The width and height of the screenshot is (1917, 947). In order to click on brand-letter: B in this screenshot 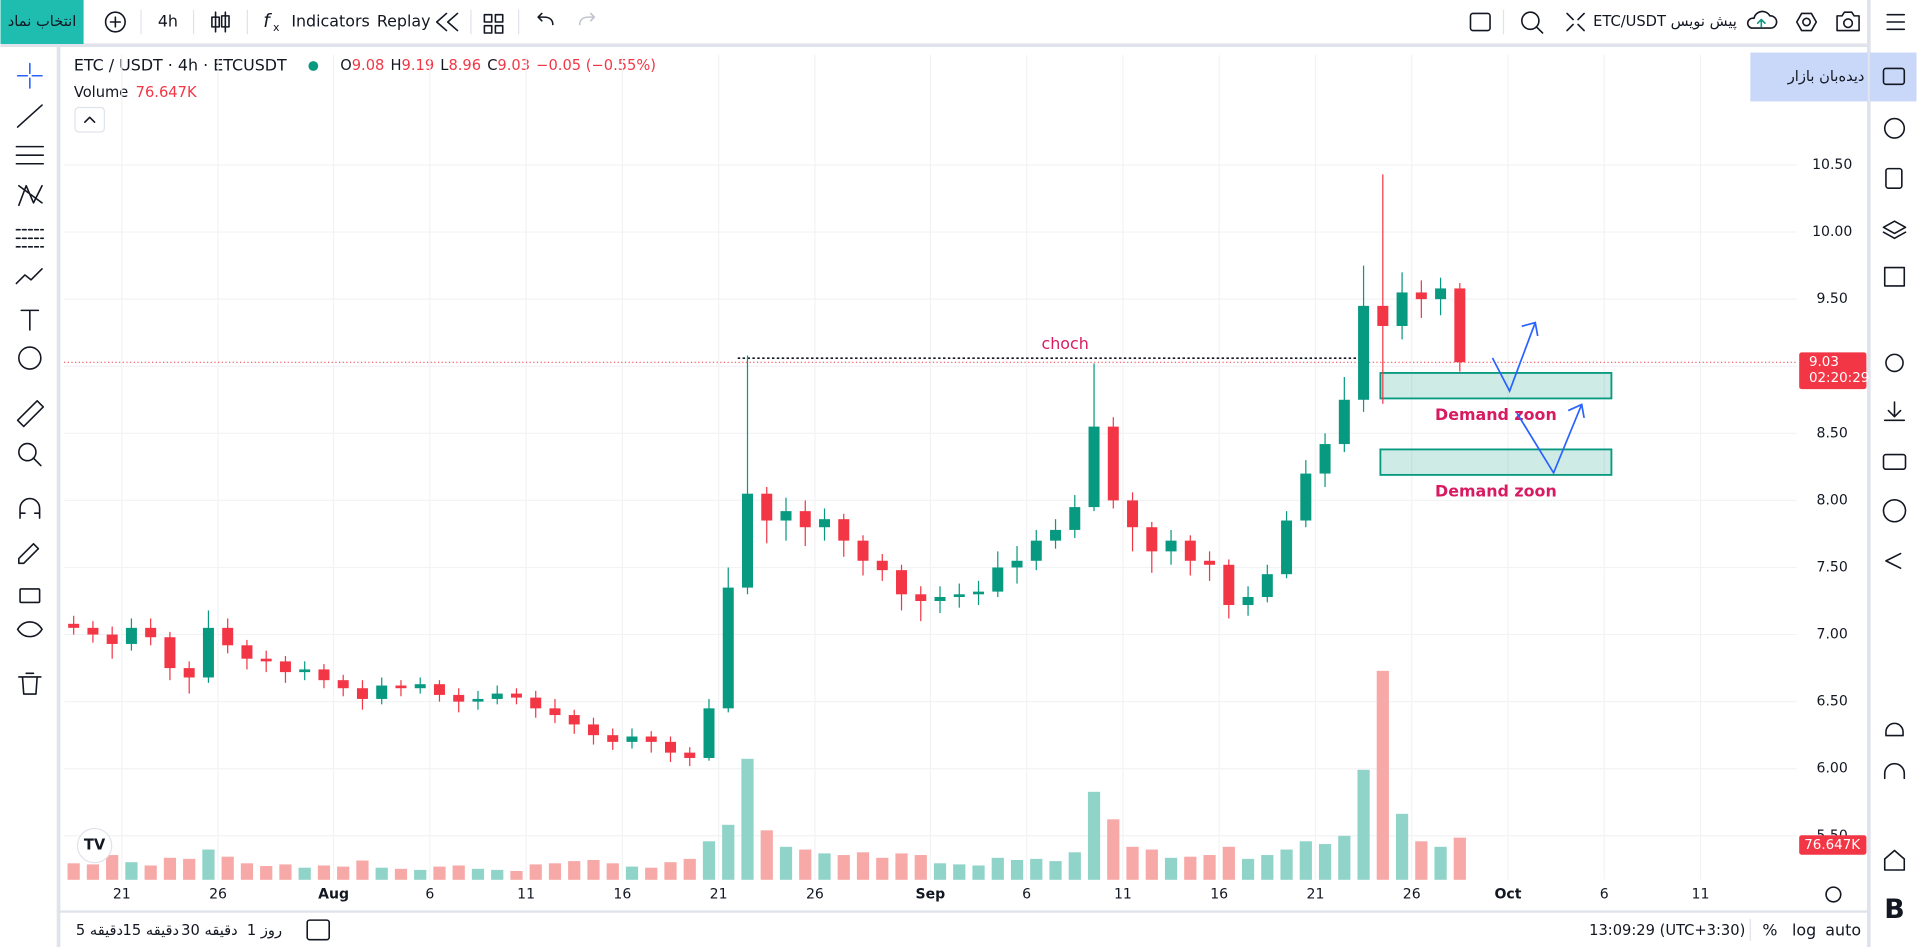, I will do `click(1894, 909)`.